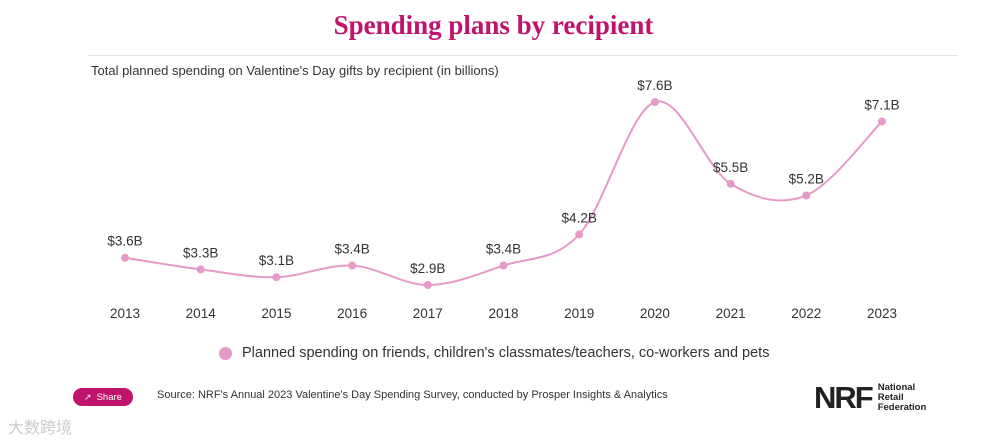 The height and width of the screenshot is (442, 987). I want to click on x-tick-label-2015: 2015, so click(276, 313).